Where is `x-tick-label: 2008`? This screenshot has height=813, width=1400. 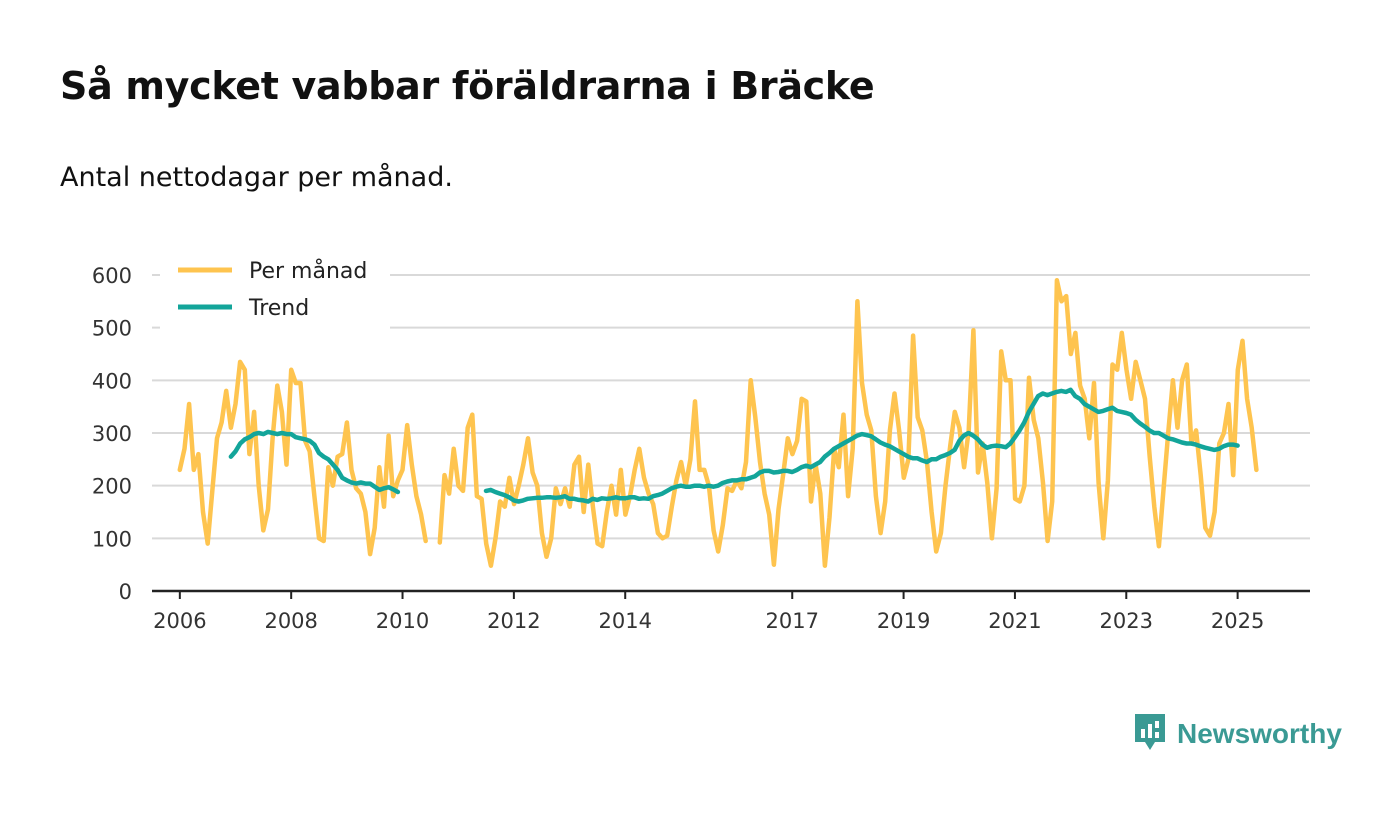 x-tick-label: 2008 is located at coordinates (290, 621).